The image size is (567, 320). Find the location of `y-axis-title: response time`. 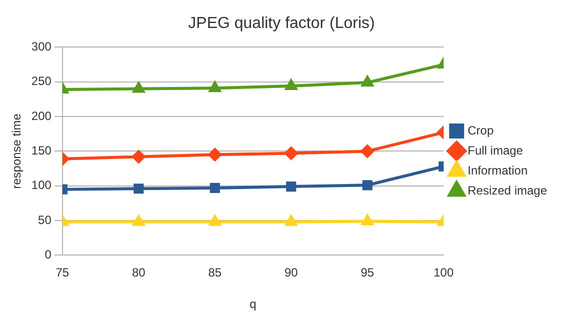

y-axis-title: response time is located at coordinates (17, 151).